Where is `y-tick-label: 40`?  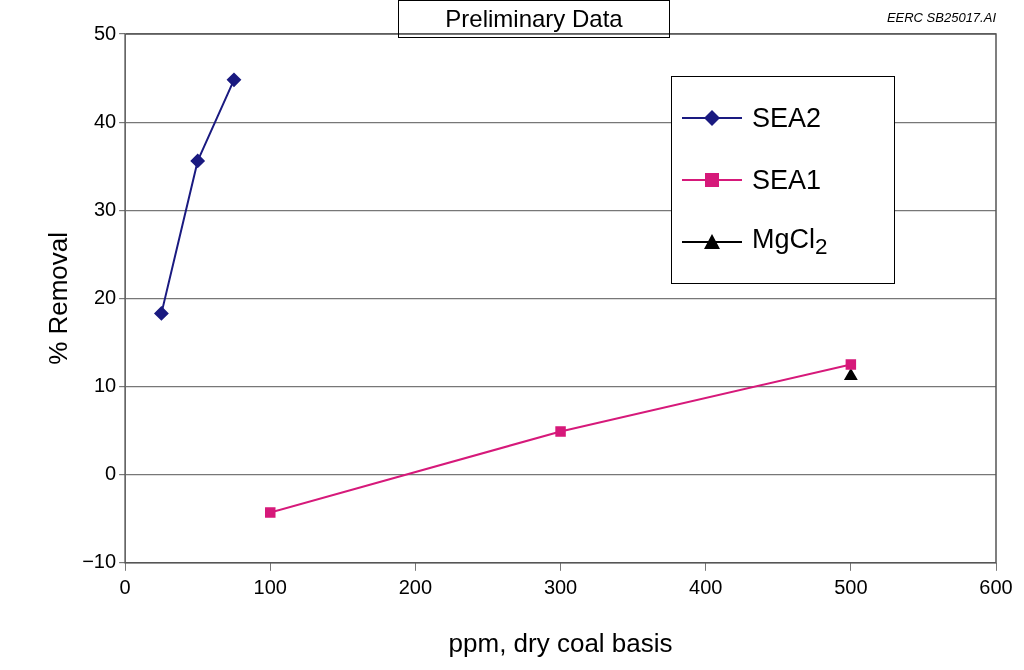 y-tick-label: 40 is located at coordinates (105, 120).